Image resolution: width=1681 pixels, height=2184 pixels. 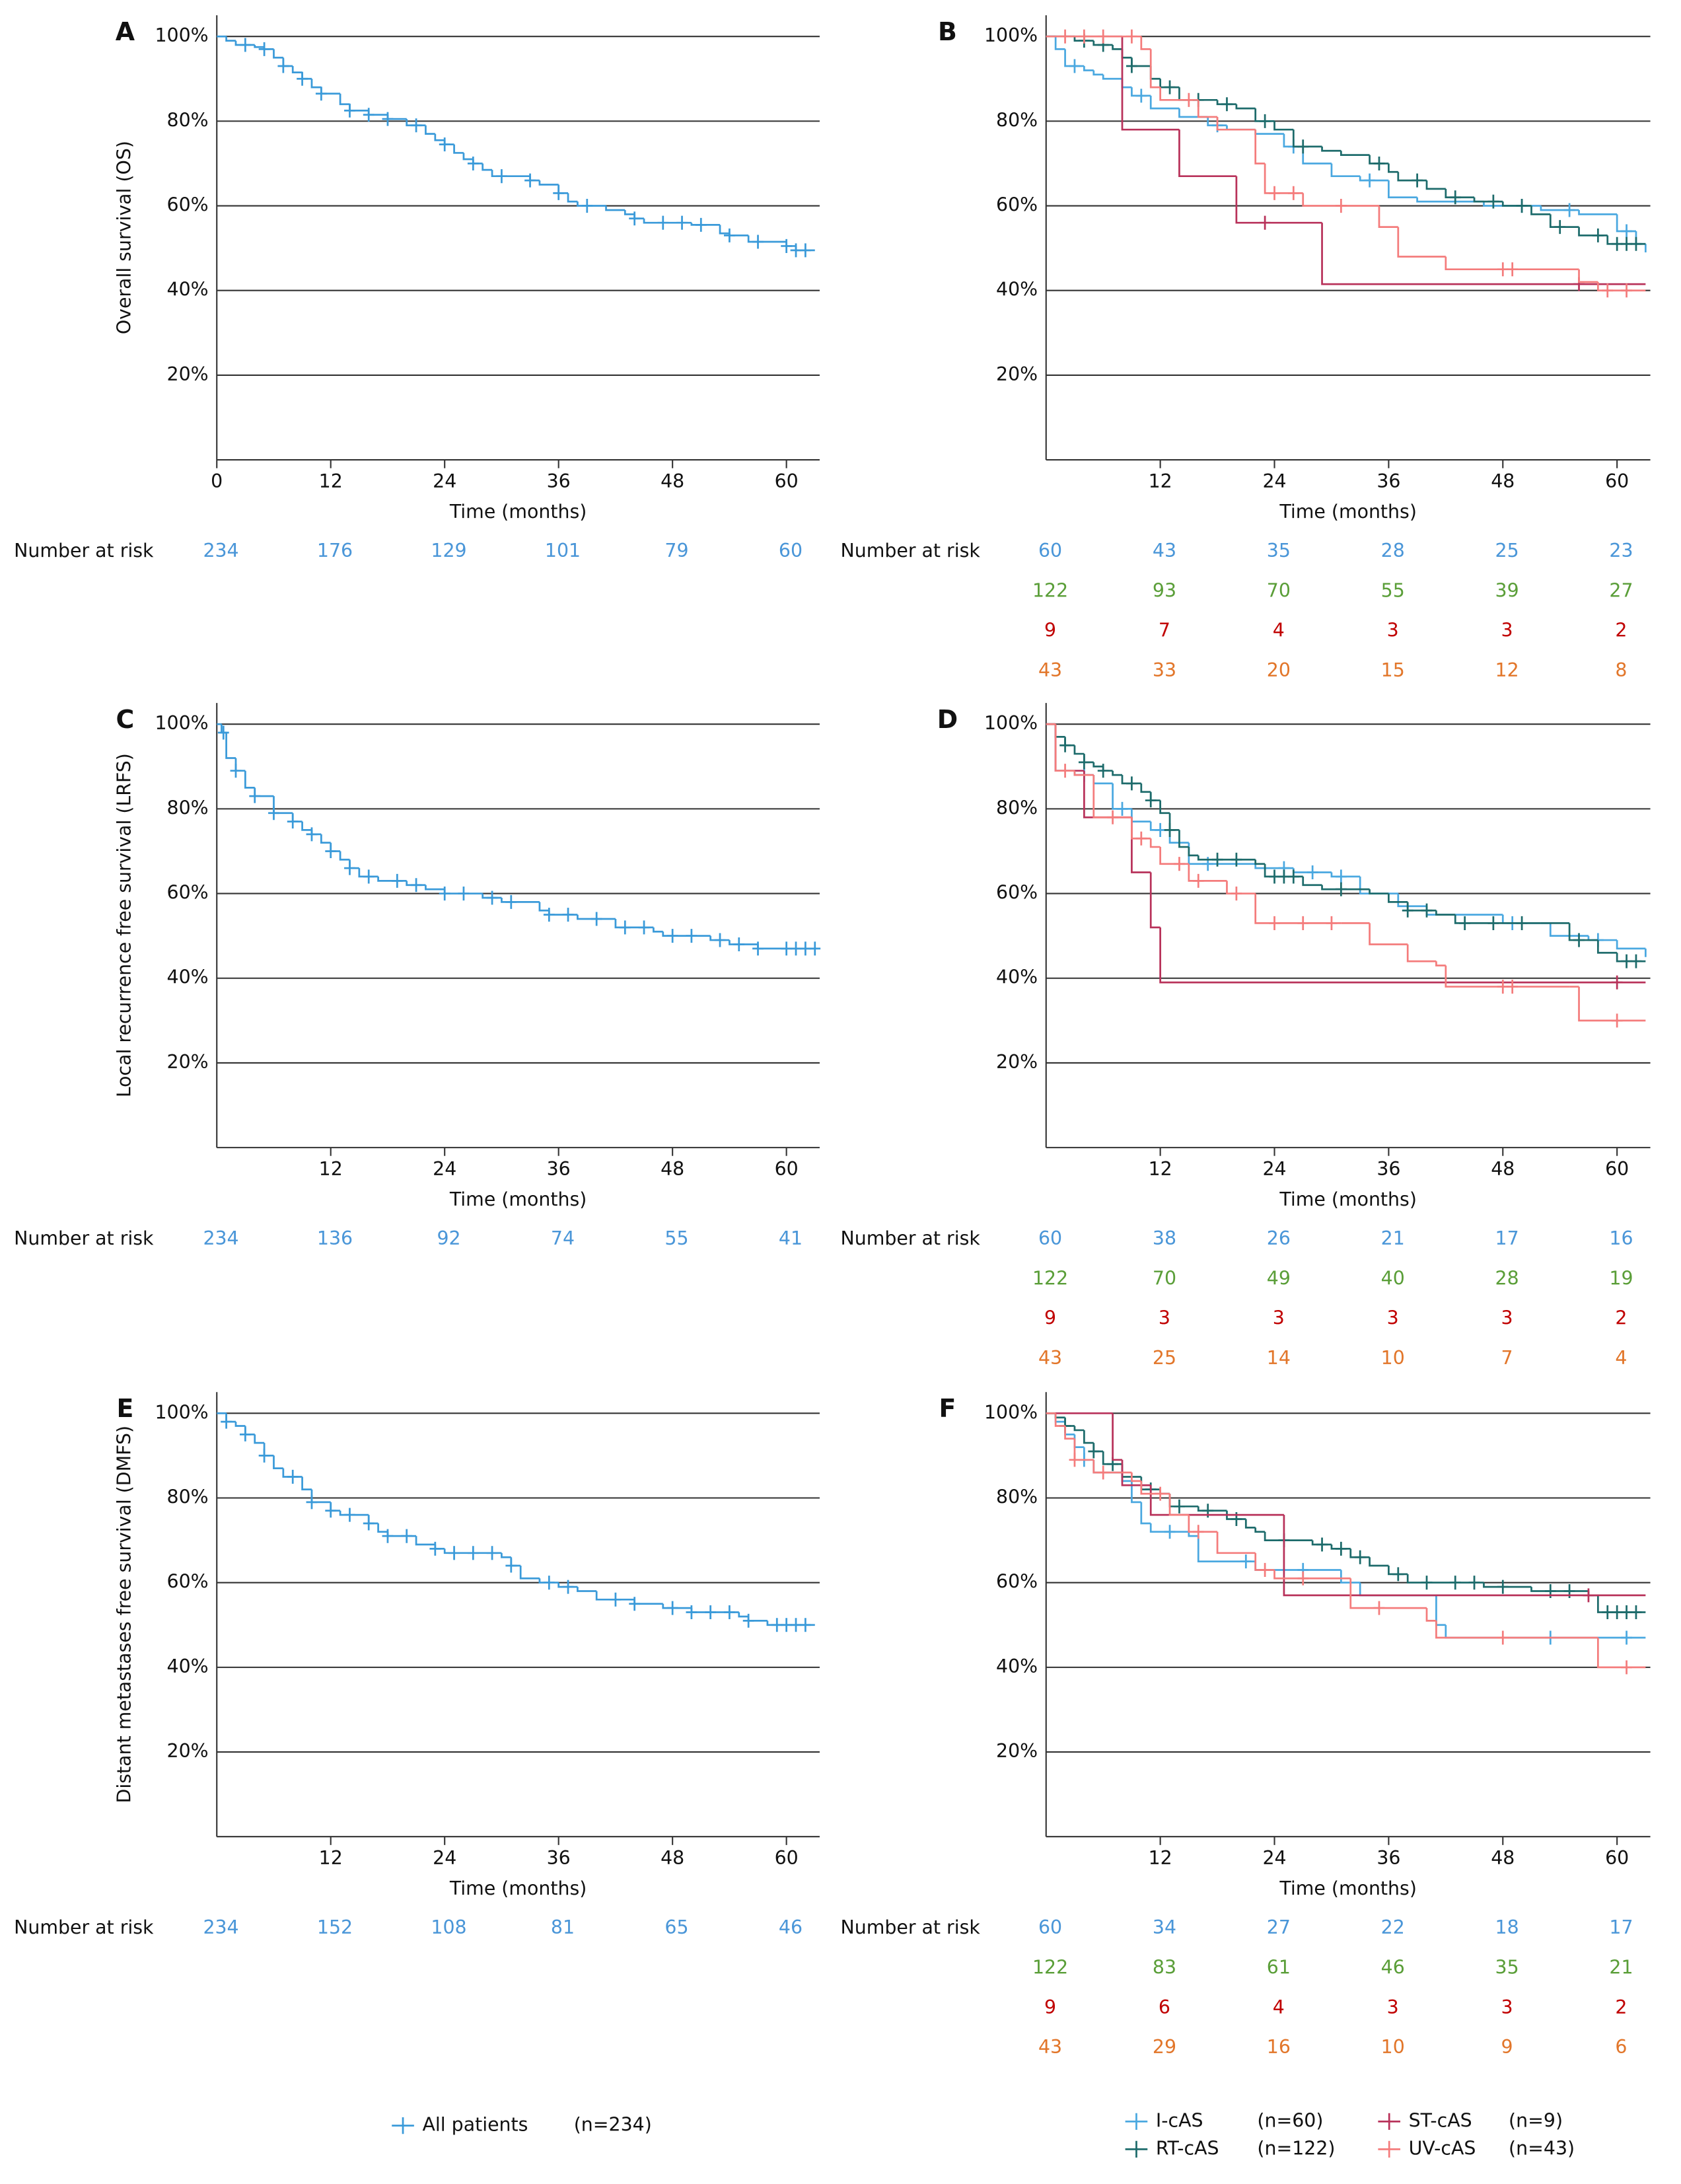 What do you see at coordinates (1393, 670) in the screenshot?
I see `risk-value: 15` at bounding box center [1393, 670].